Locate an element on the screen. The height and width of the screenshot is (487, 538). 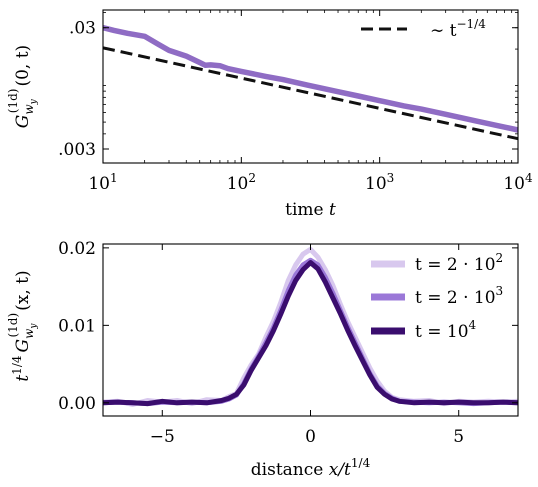
y-axis-label: Gwy(1d)(0, t) is located at coordinates (22, 86).